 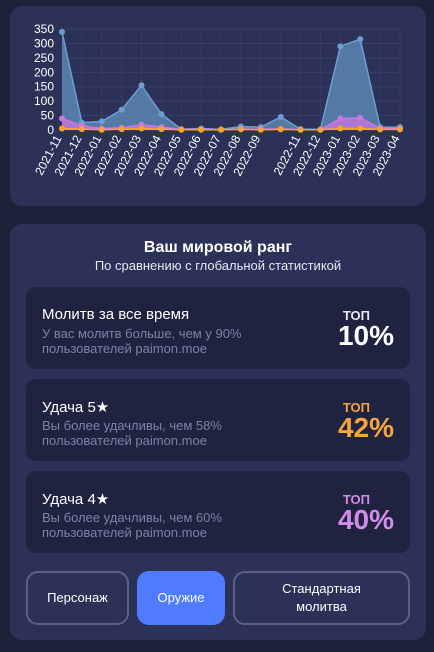 I want to click on y-tick-label: 300, so click(x=44, y=43).